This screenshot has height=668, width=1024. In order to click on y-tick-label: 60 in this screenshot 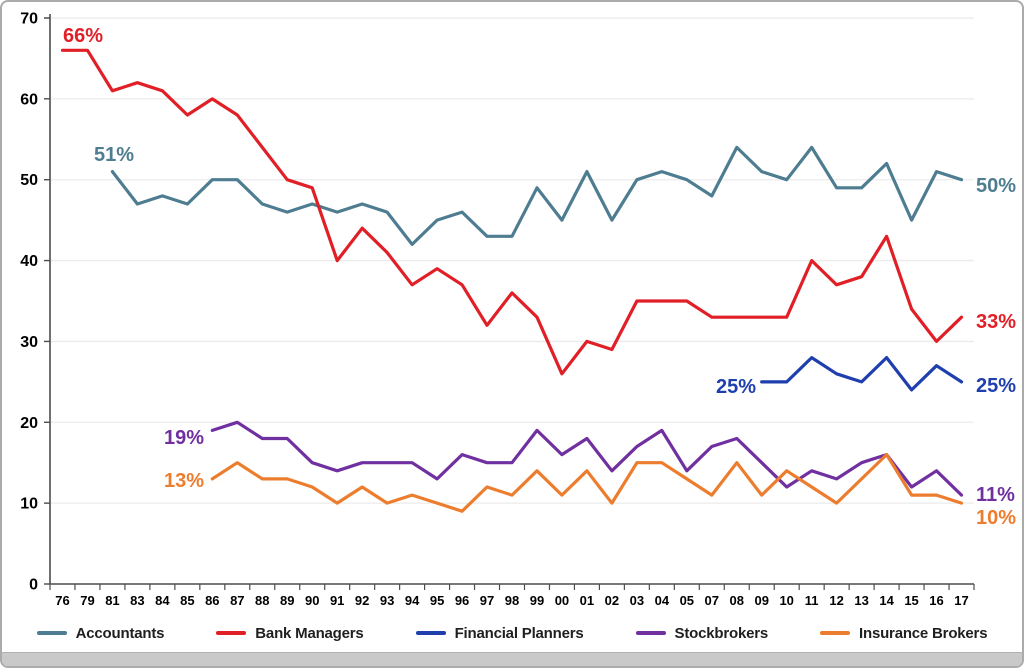, I will do `click(29, 99)`.